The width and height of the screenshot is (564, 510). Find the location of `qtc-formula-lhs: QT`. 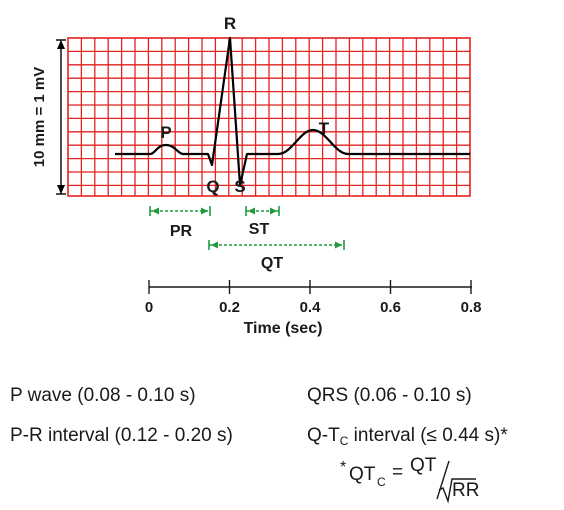

qtc-formula-lhs: QT is located at coordinates (362, 474).